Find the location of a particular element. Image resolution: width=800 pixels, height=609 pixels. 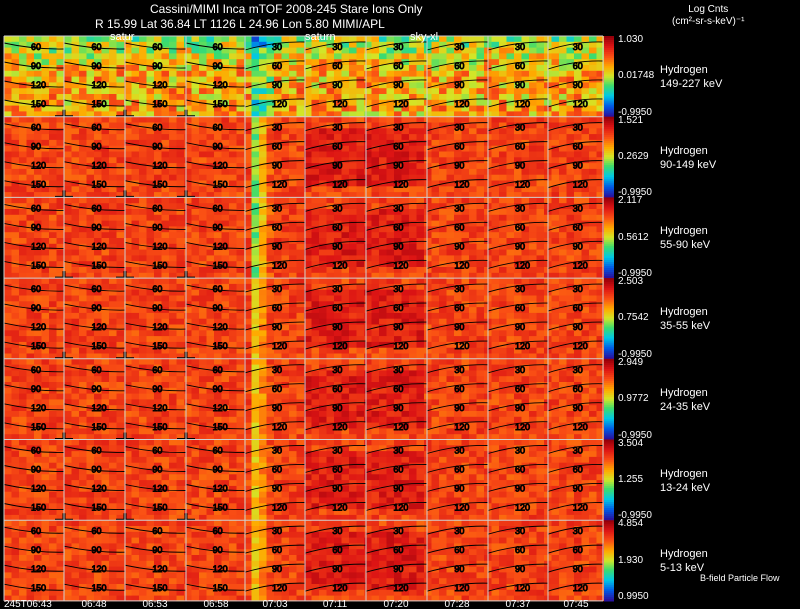

legend-title-line-1: Log Cnts is located at coordinates (708, 9).